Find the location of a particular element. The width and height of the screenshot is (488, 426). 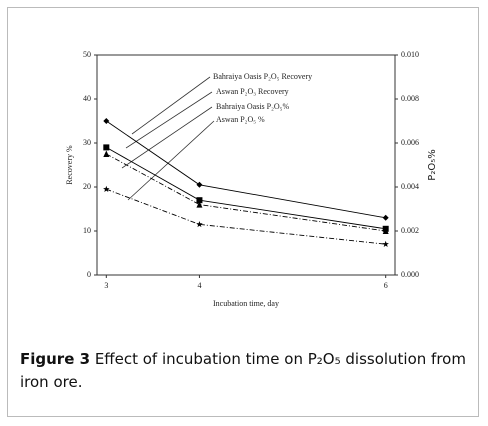

x-axis-label: Incubation time, day is located at coordinates (246, 303).